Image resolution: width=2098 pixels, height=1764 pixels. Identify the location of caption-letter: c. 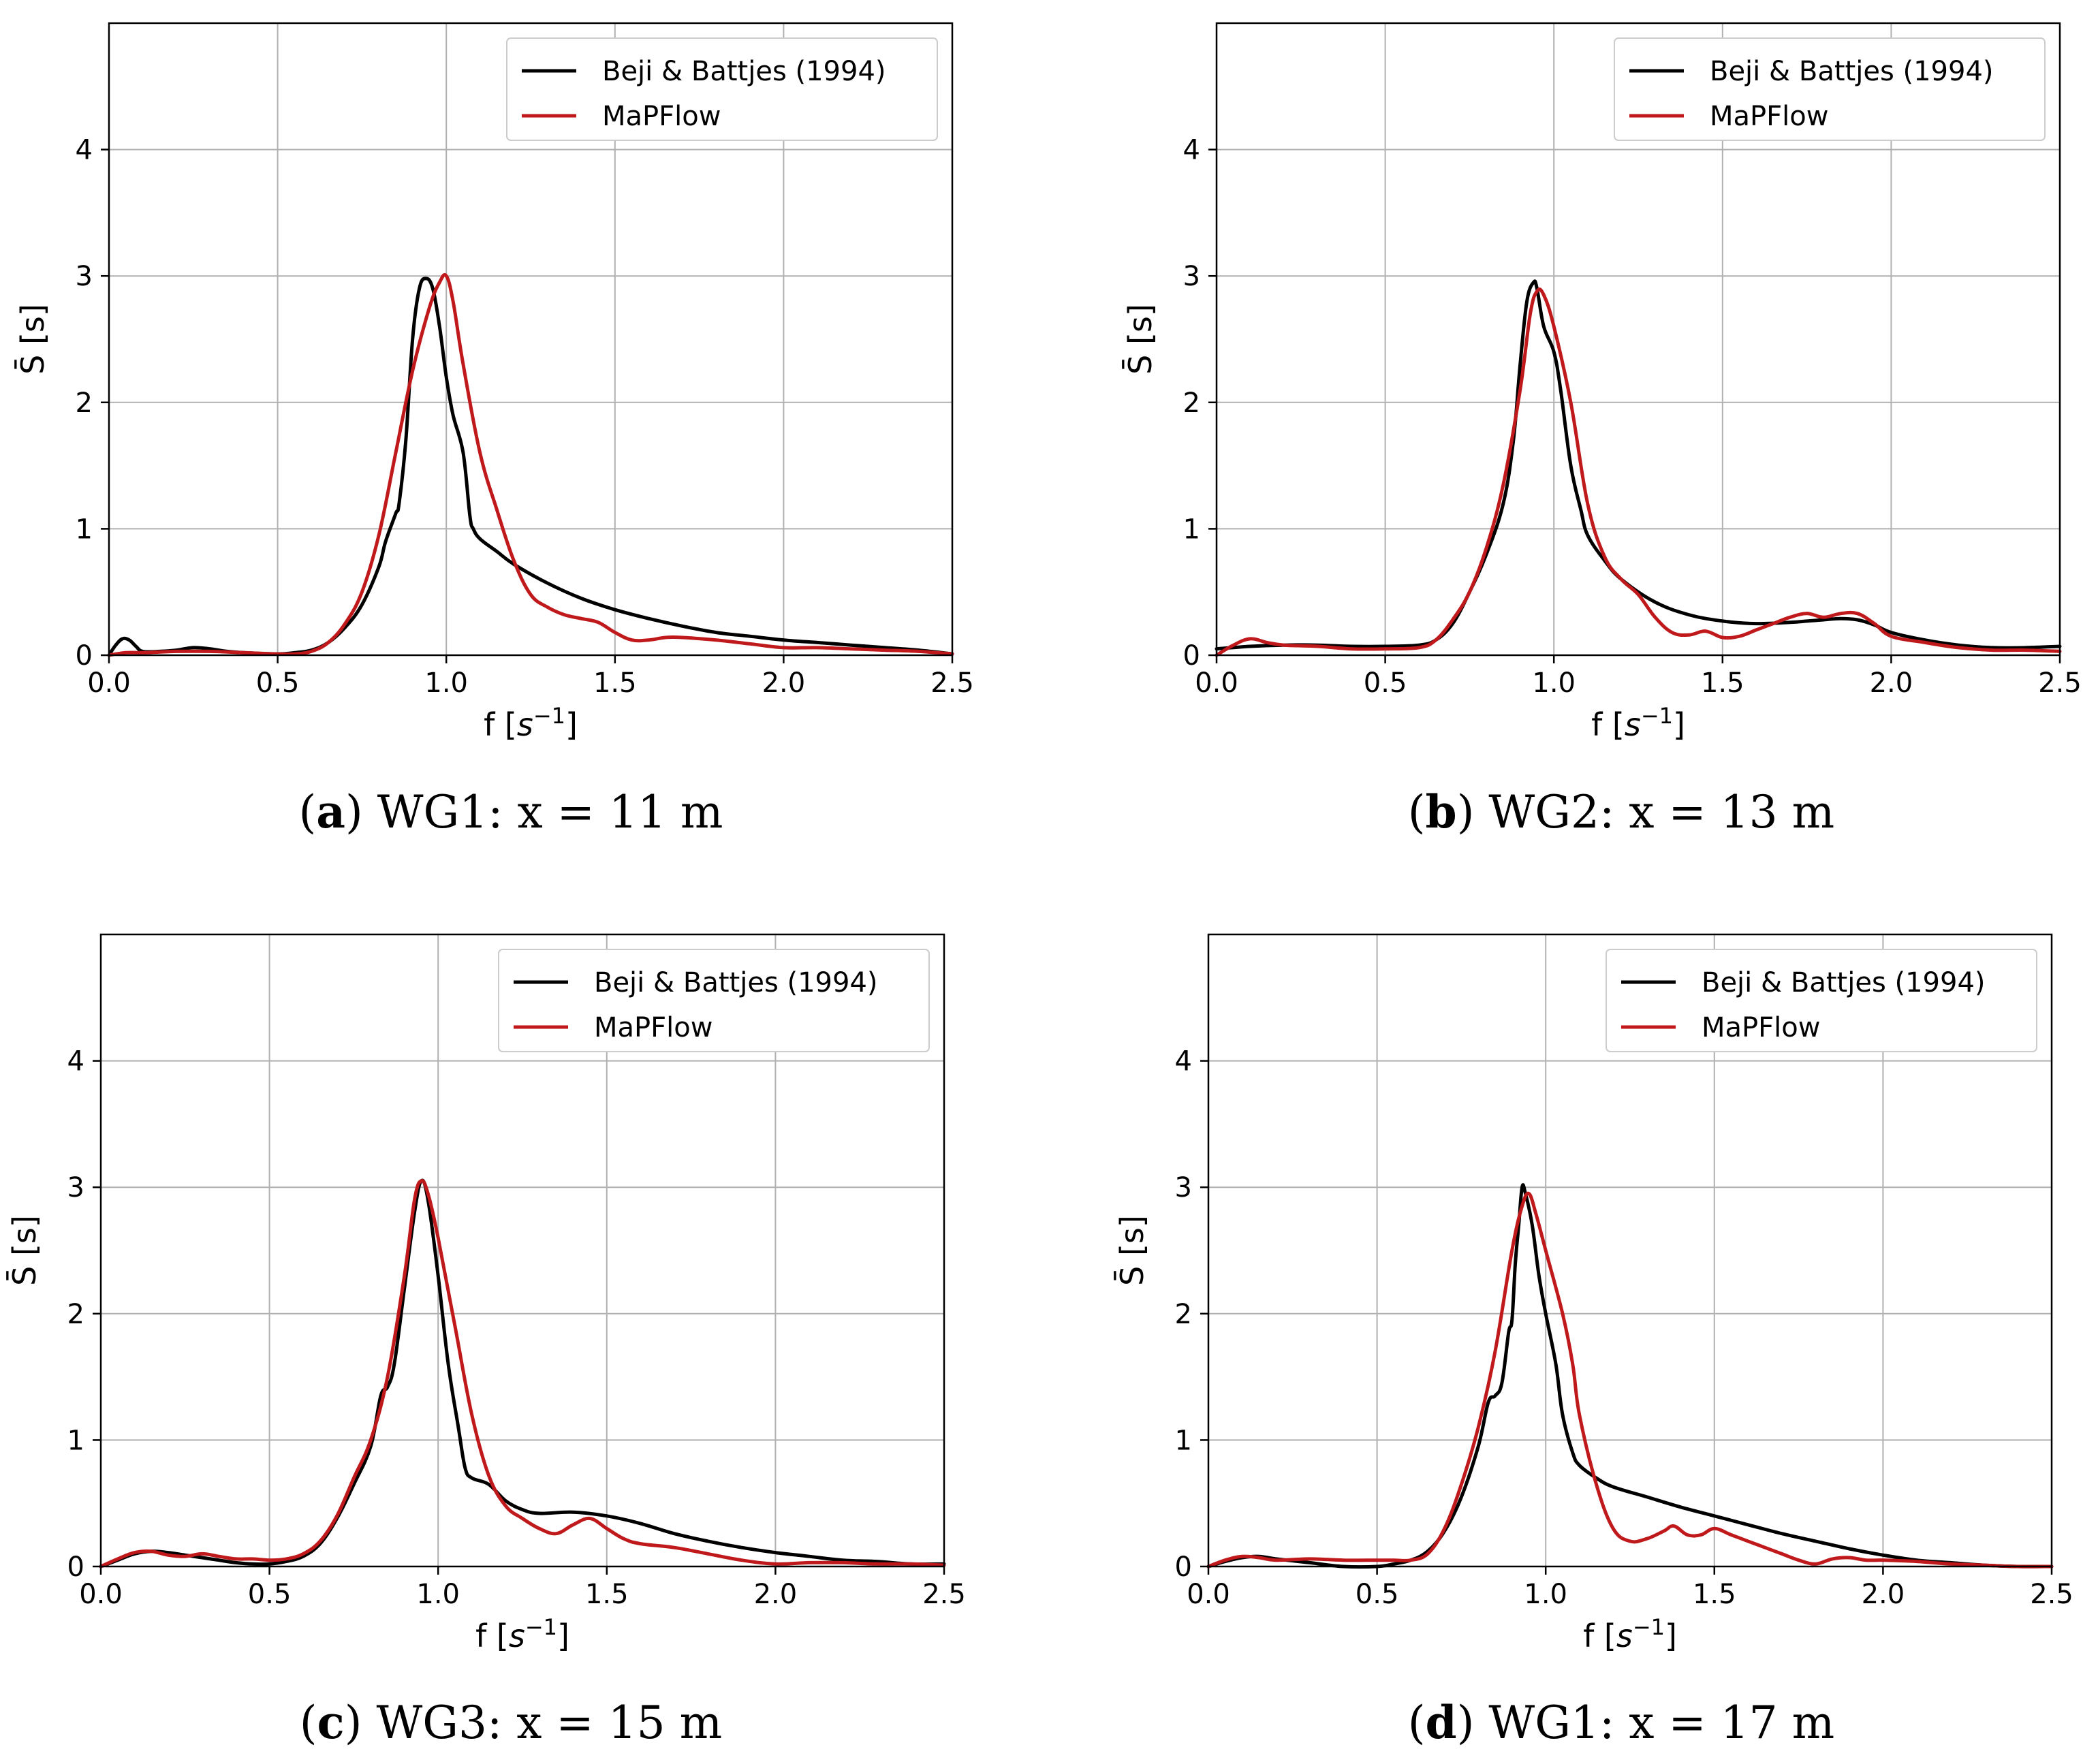
(331, 1722).